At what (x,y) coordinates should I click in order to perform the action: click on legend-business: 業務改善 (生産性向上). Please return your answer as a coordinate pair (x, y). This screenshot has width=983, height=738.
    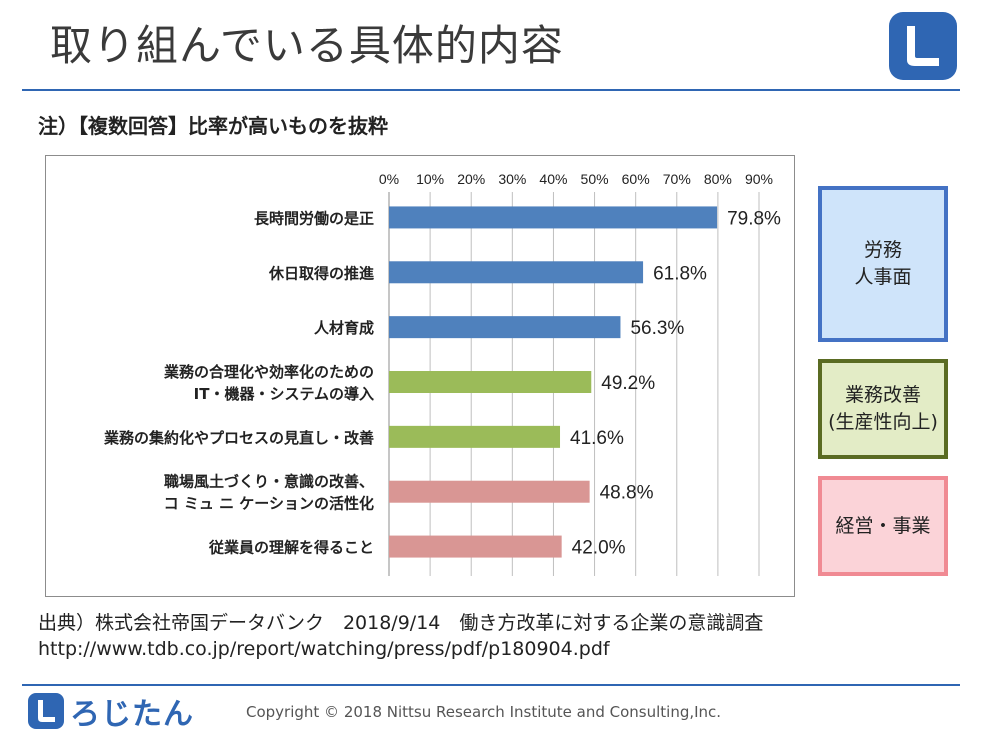
    Looking at the image, I should click on (883, 409).